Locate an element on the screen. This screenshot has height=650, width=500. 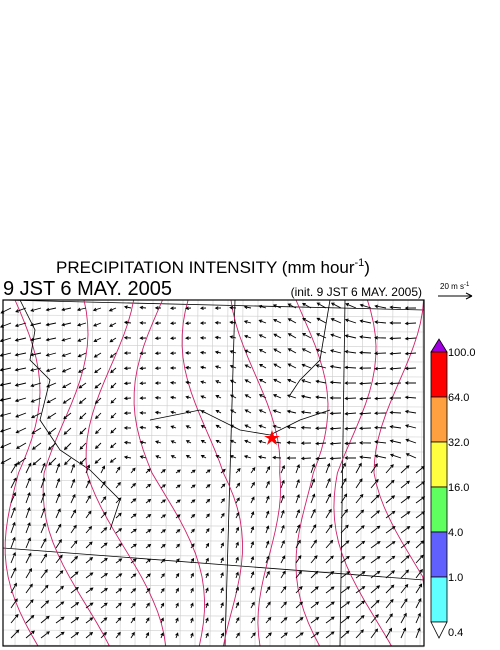
colorbar-segment is located at coordinates (439, 509).